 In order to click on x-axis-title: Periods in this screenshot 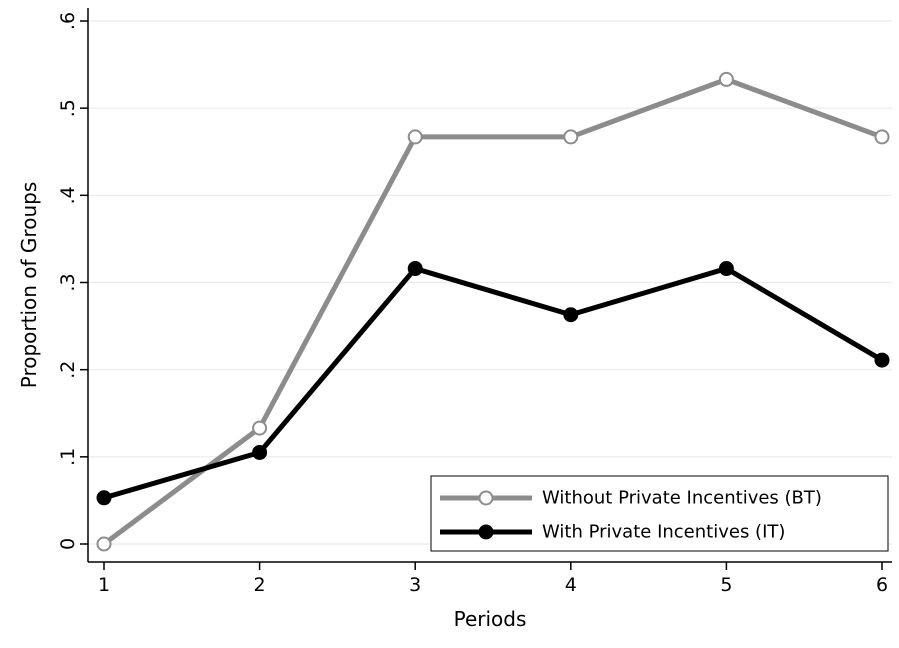, I will do `click(490, 619)`.